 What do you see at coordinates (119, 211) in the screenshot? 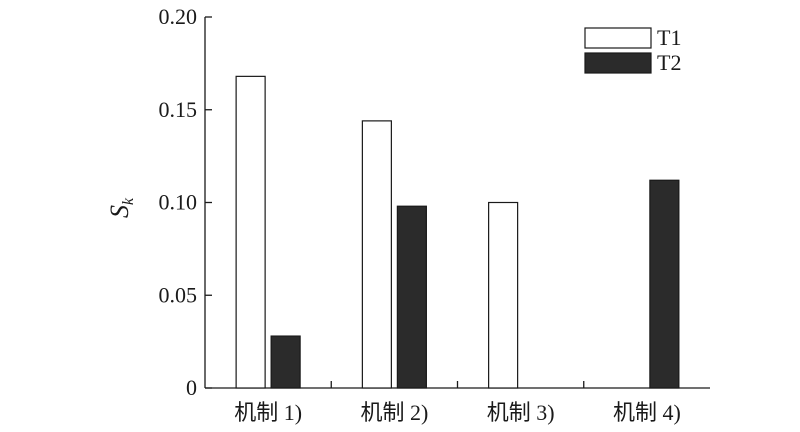
I see `y-axis-label-main: S` at bounding box center [119, 211].